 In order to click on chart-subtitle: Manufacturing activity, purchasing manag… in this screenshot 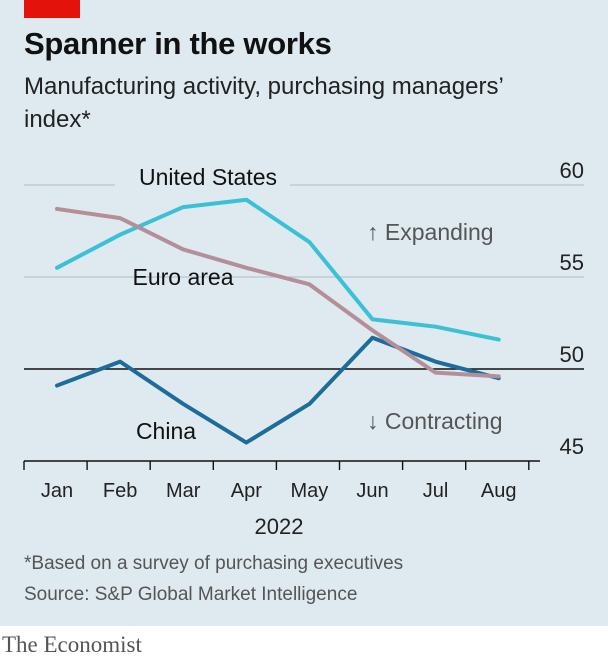, I will do `click(263, 103)`.